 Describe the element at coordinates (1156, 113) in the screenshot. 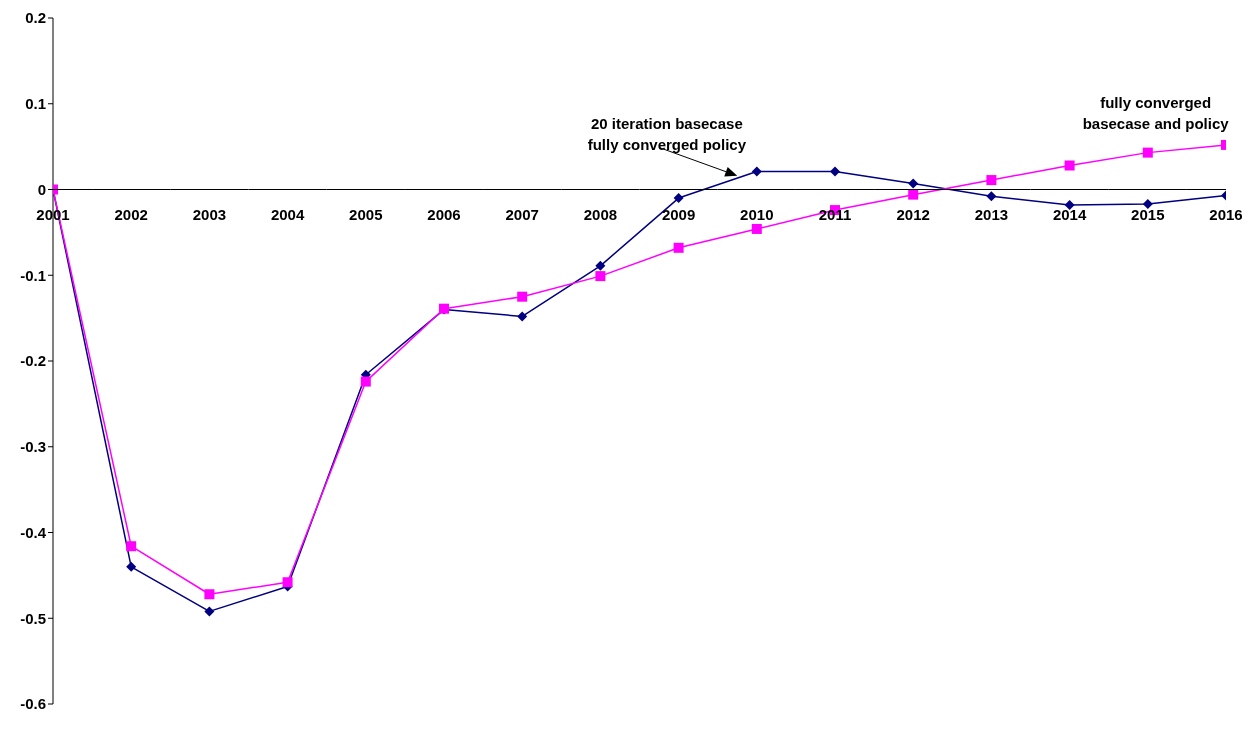

I see `series-label: fully converged basecase and policy` at that location.